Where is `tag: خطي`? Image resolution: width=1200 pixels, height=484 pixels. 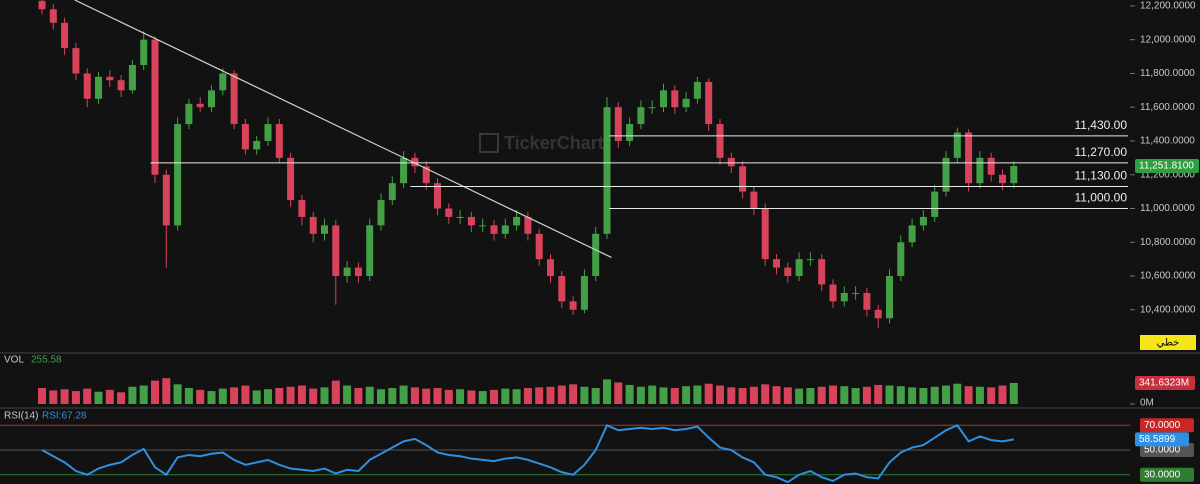
tag: خطي is located at coordinates (1168, 343).